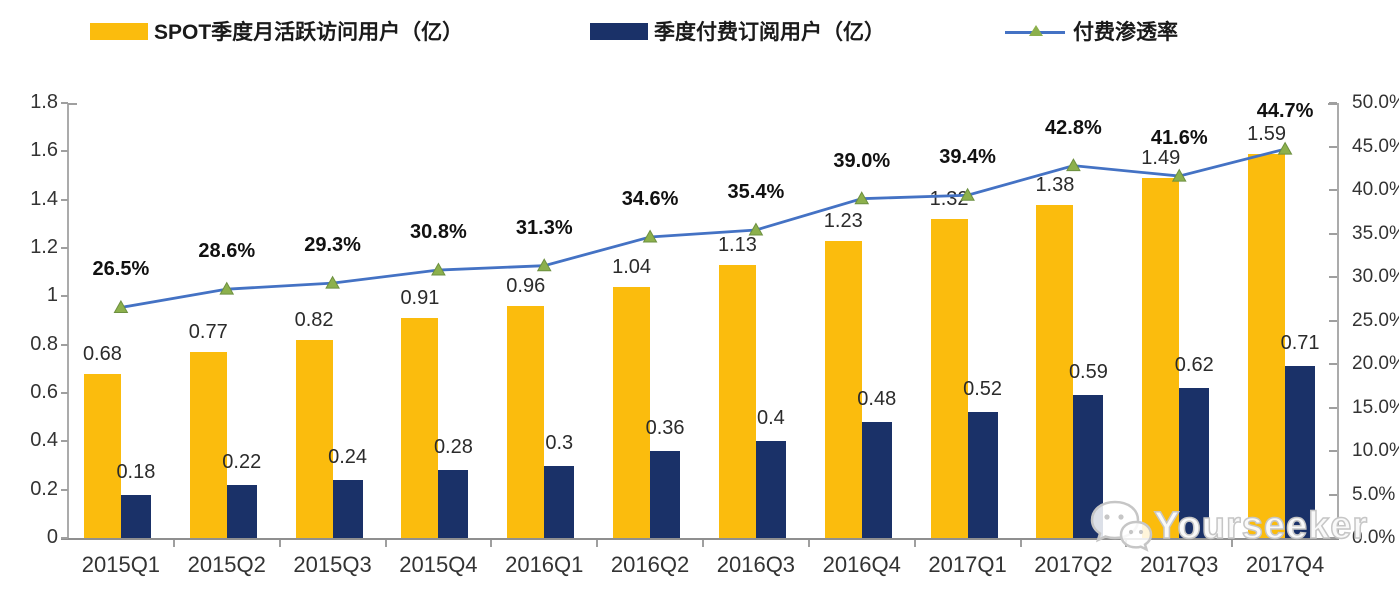  What do you see at coordinates (967, 157) in the screenshot?
I see `penetration-value-label: 39.4%` at bounding box center [967, 157].